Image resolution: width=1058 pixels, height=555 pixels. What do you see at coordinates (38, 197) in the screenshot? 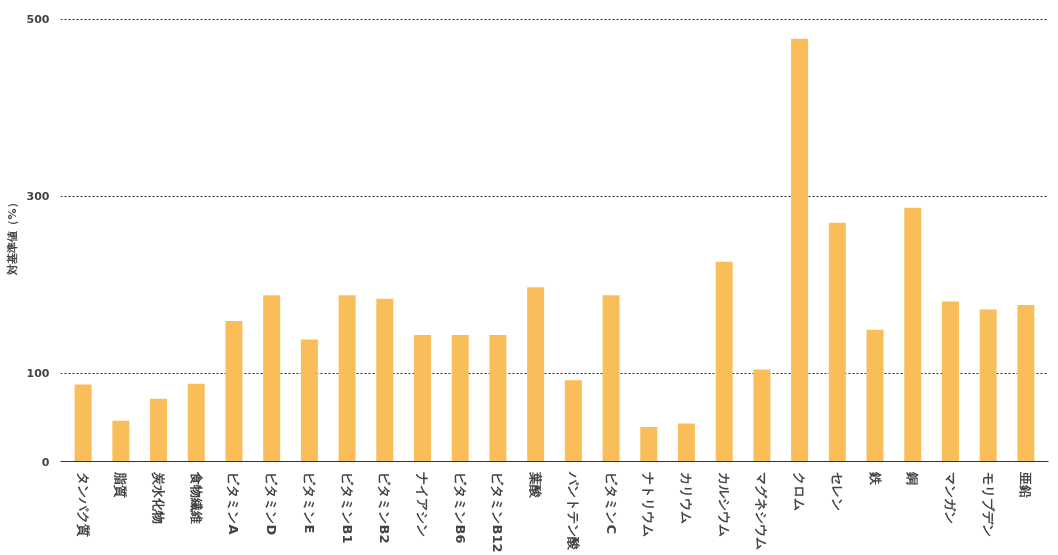
I see `y-tick-label: 300` at bounding box center [38, 197].